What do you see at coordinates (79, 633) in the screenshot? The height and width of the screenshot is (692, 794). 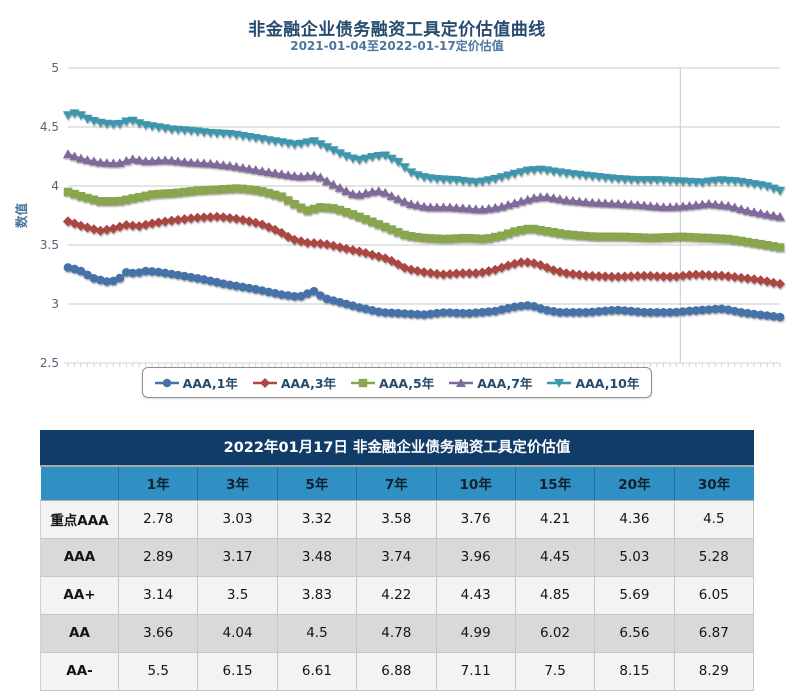 I see `row-label: AA` at bounding box center [79, 633].